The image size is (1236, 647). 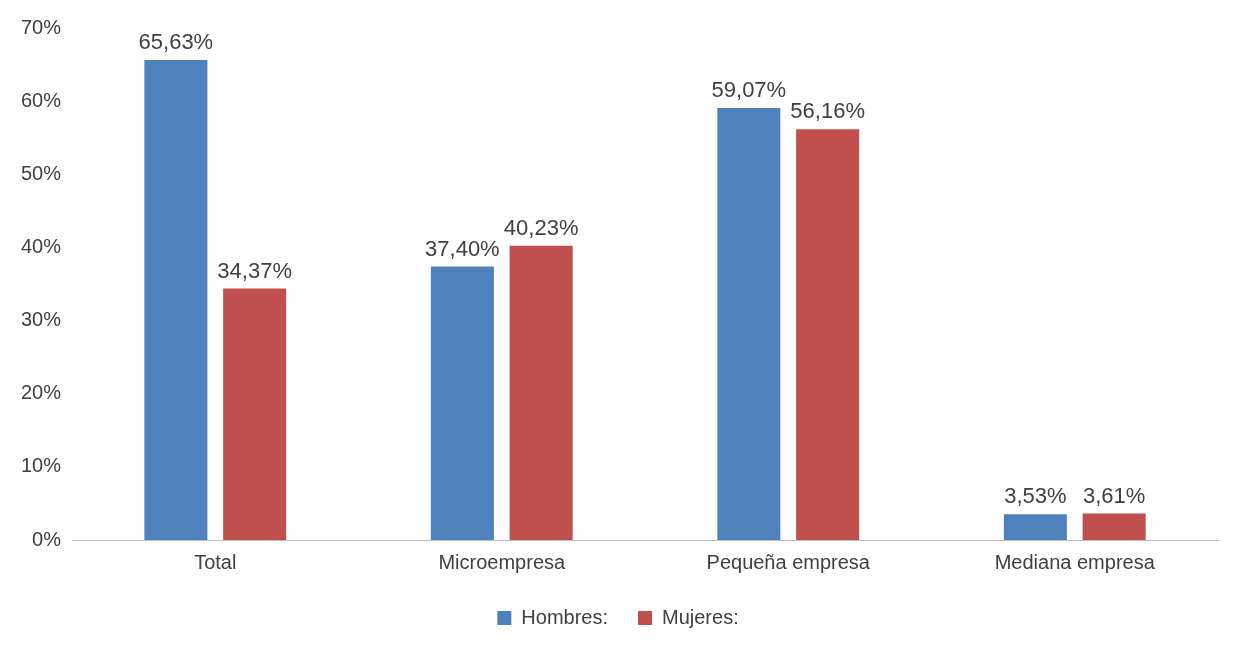 I want to click on data-label: 37,40%, so click(x=462, y=248).